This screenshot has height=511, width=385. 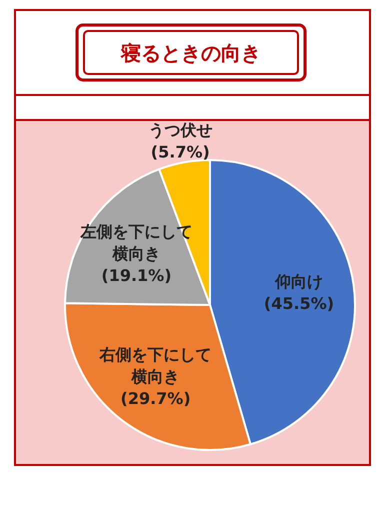 I want to click on slice-label: 右側を下にして横向き, so click(x=155, y=365).